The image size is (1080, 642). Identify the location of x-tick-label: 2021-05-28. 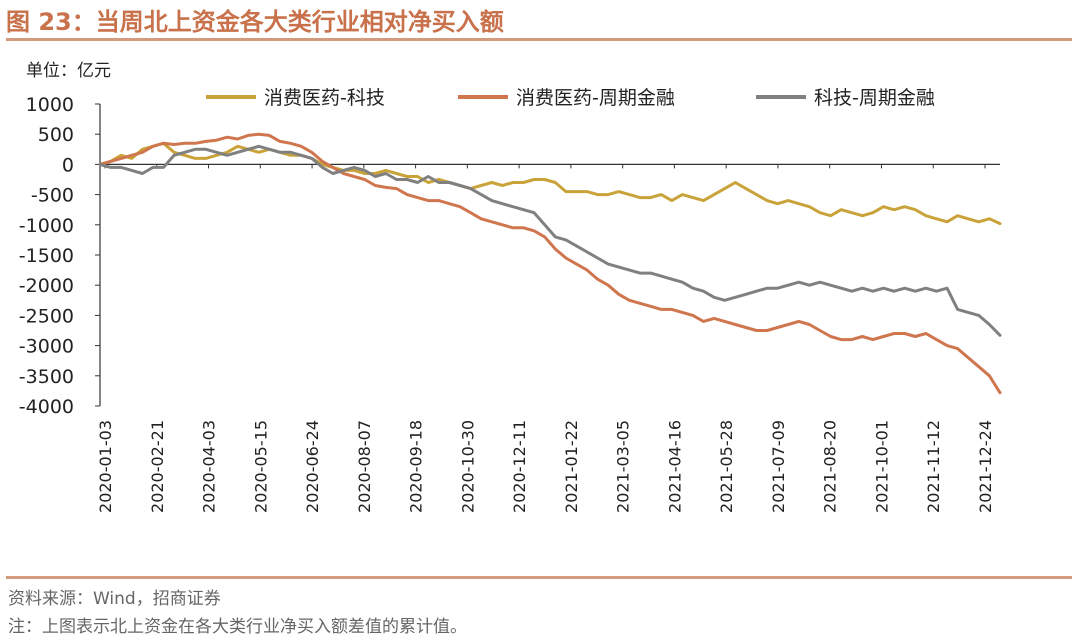
(726, 466).